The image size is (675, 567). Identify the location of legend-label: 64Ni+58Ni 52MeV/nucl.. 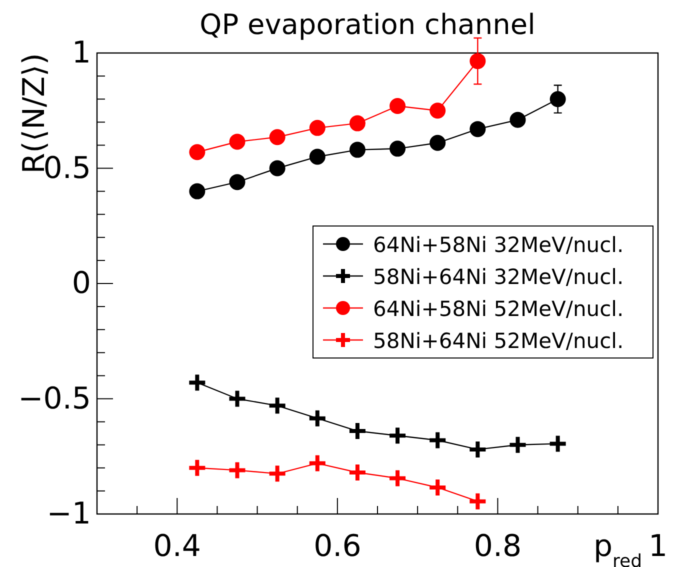
(498, 309).